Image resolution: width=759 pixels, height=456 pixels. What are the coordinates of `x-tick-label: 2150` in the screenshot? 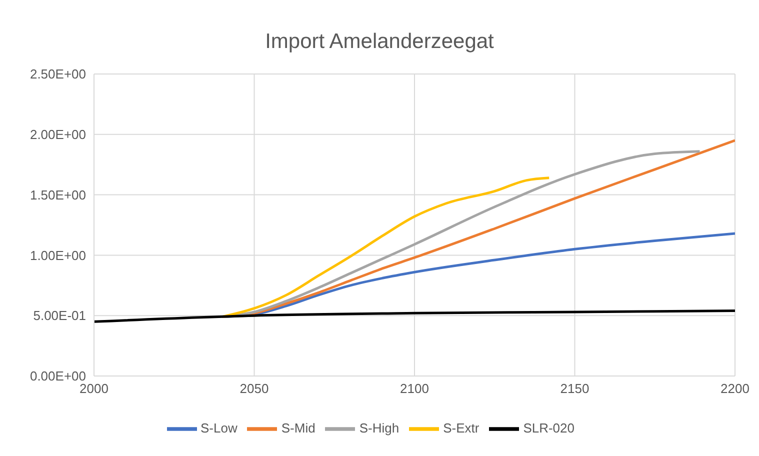 It's located at (575, 388).